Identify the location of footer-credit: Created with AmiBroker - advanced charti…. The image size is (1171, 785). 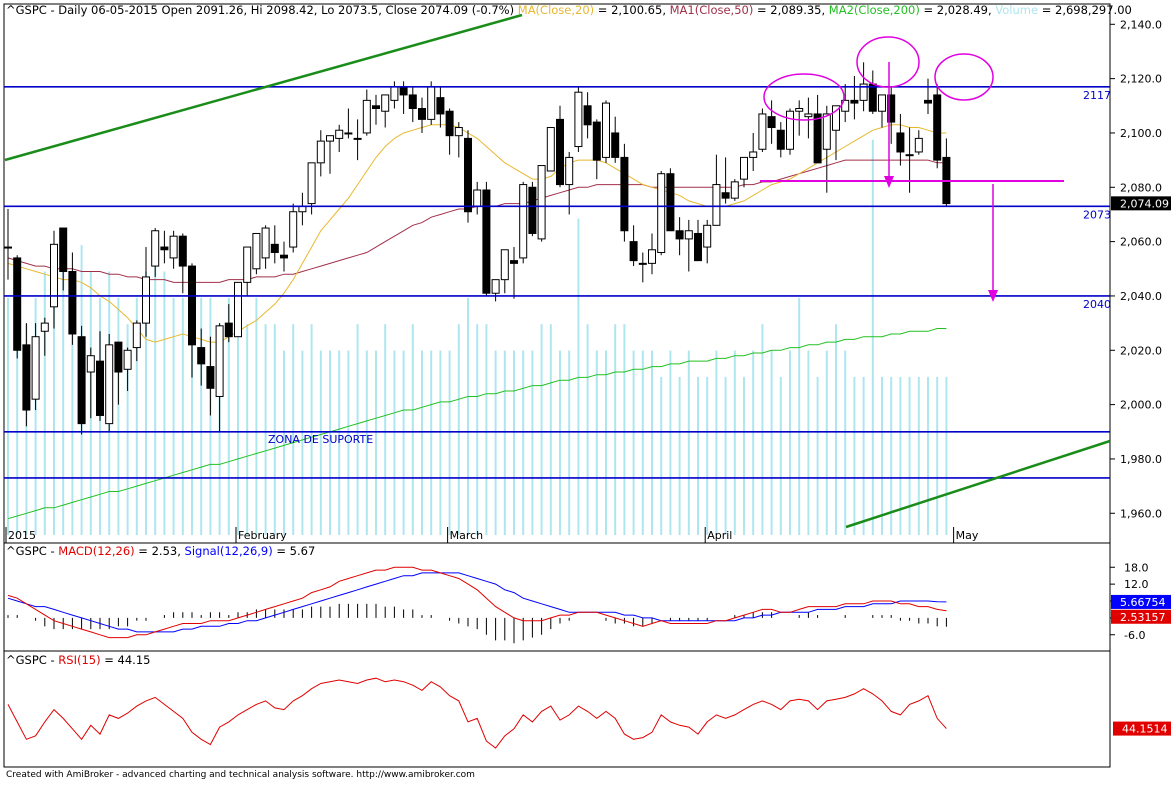
(240, 775).